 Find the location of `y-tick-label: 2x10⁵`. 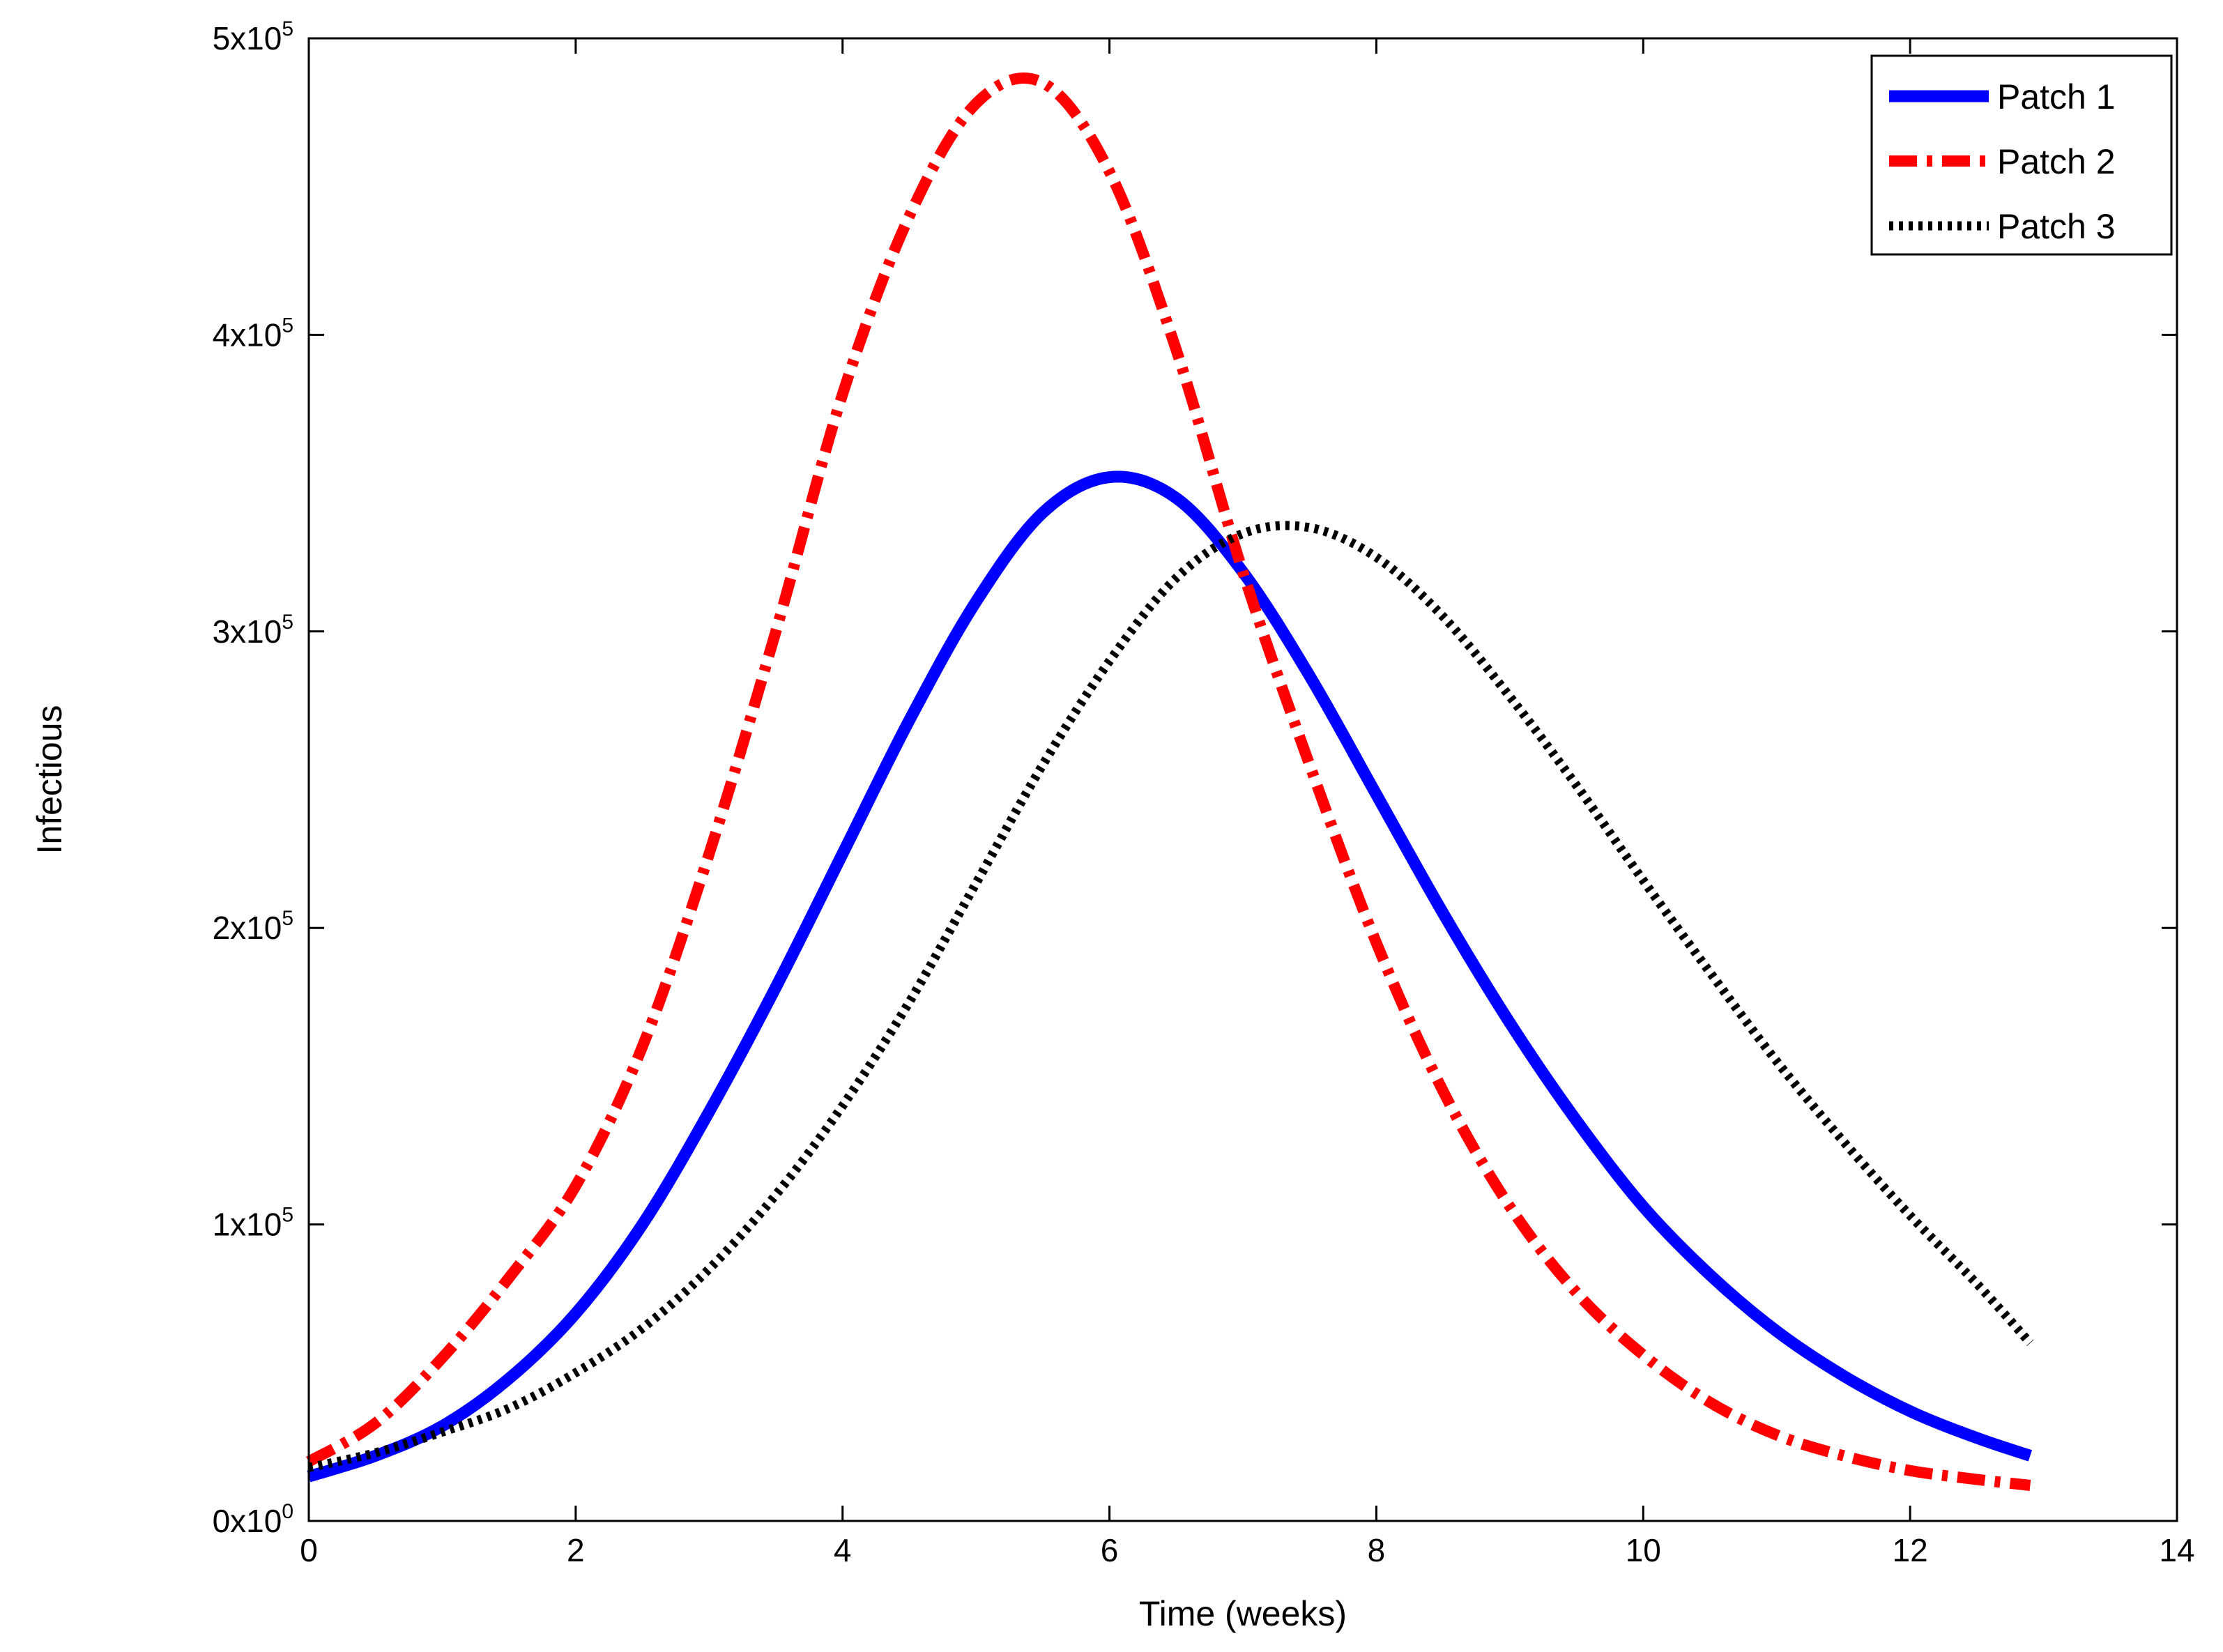

y-tick-label: 2x10⁵ is located at coordinates (253, 926).